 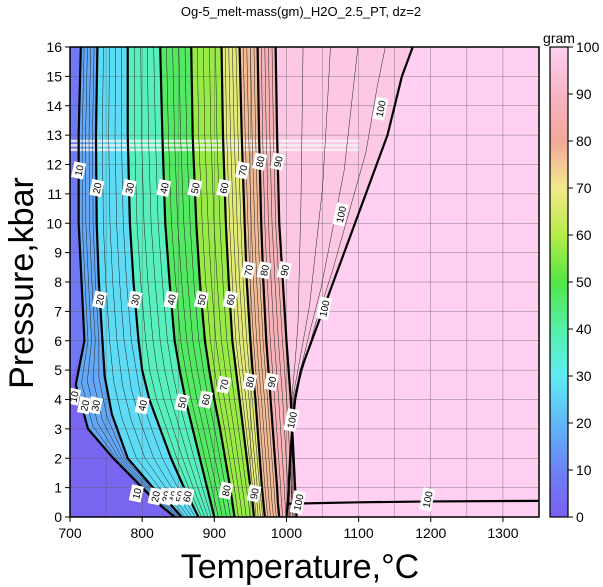 I want to click on x-tick-label: 700, so click(x=70, y=533).